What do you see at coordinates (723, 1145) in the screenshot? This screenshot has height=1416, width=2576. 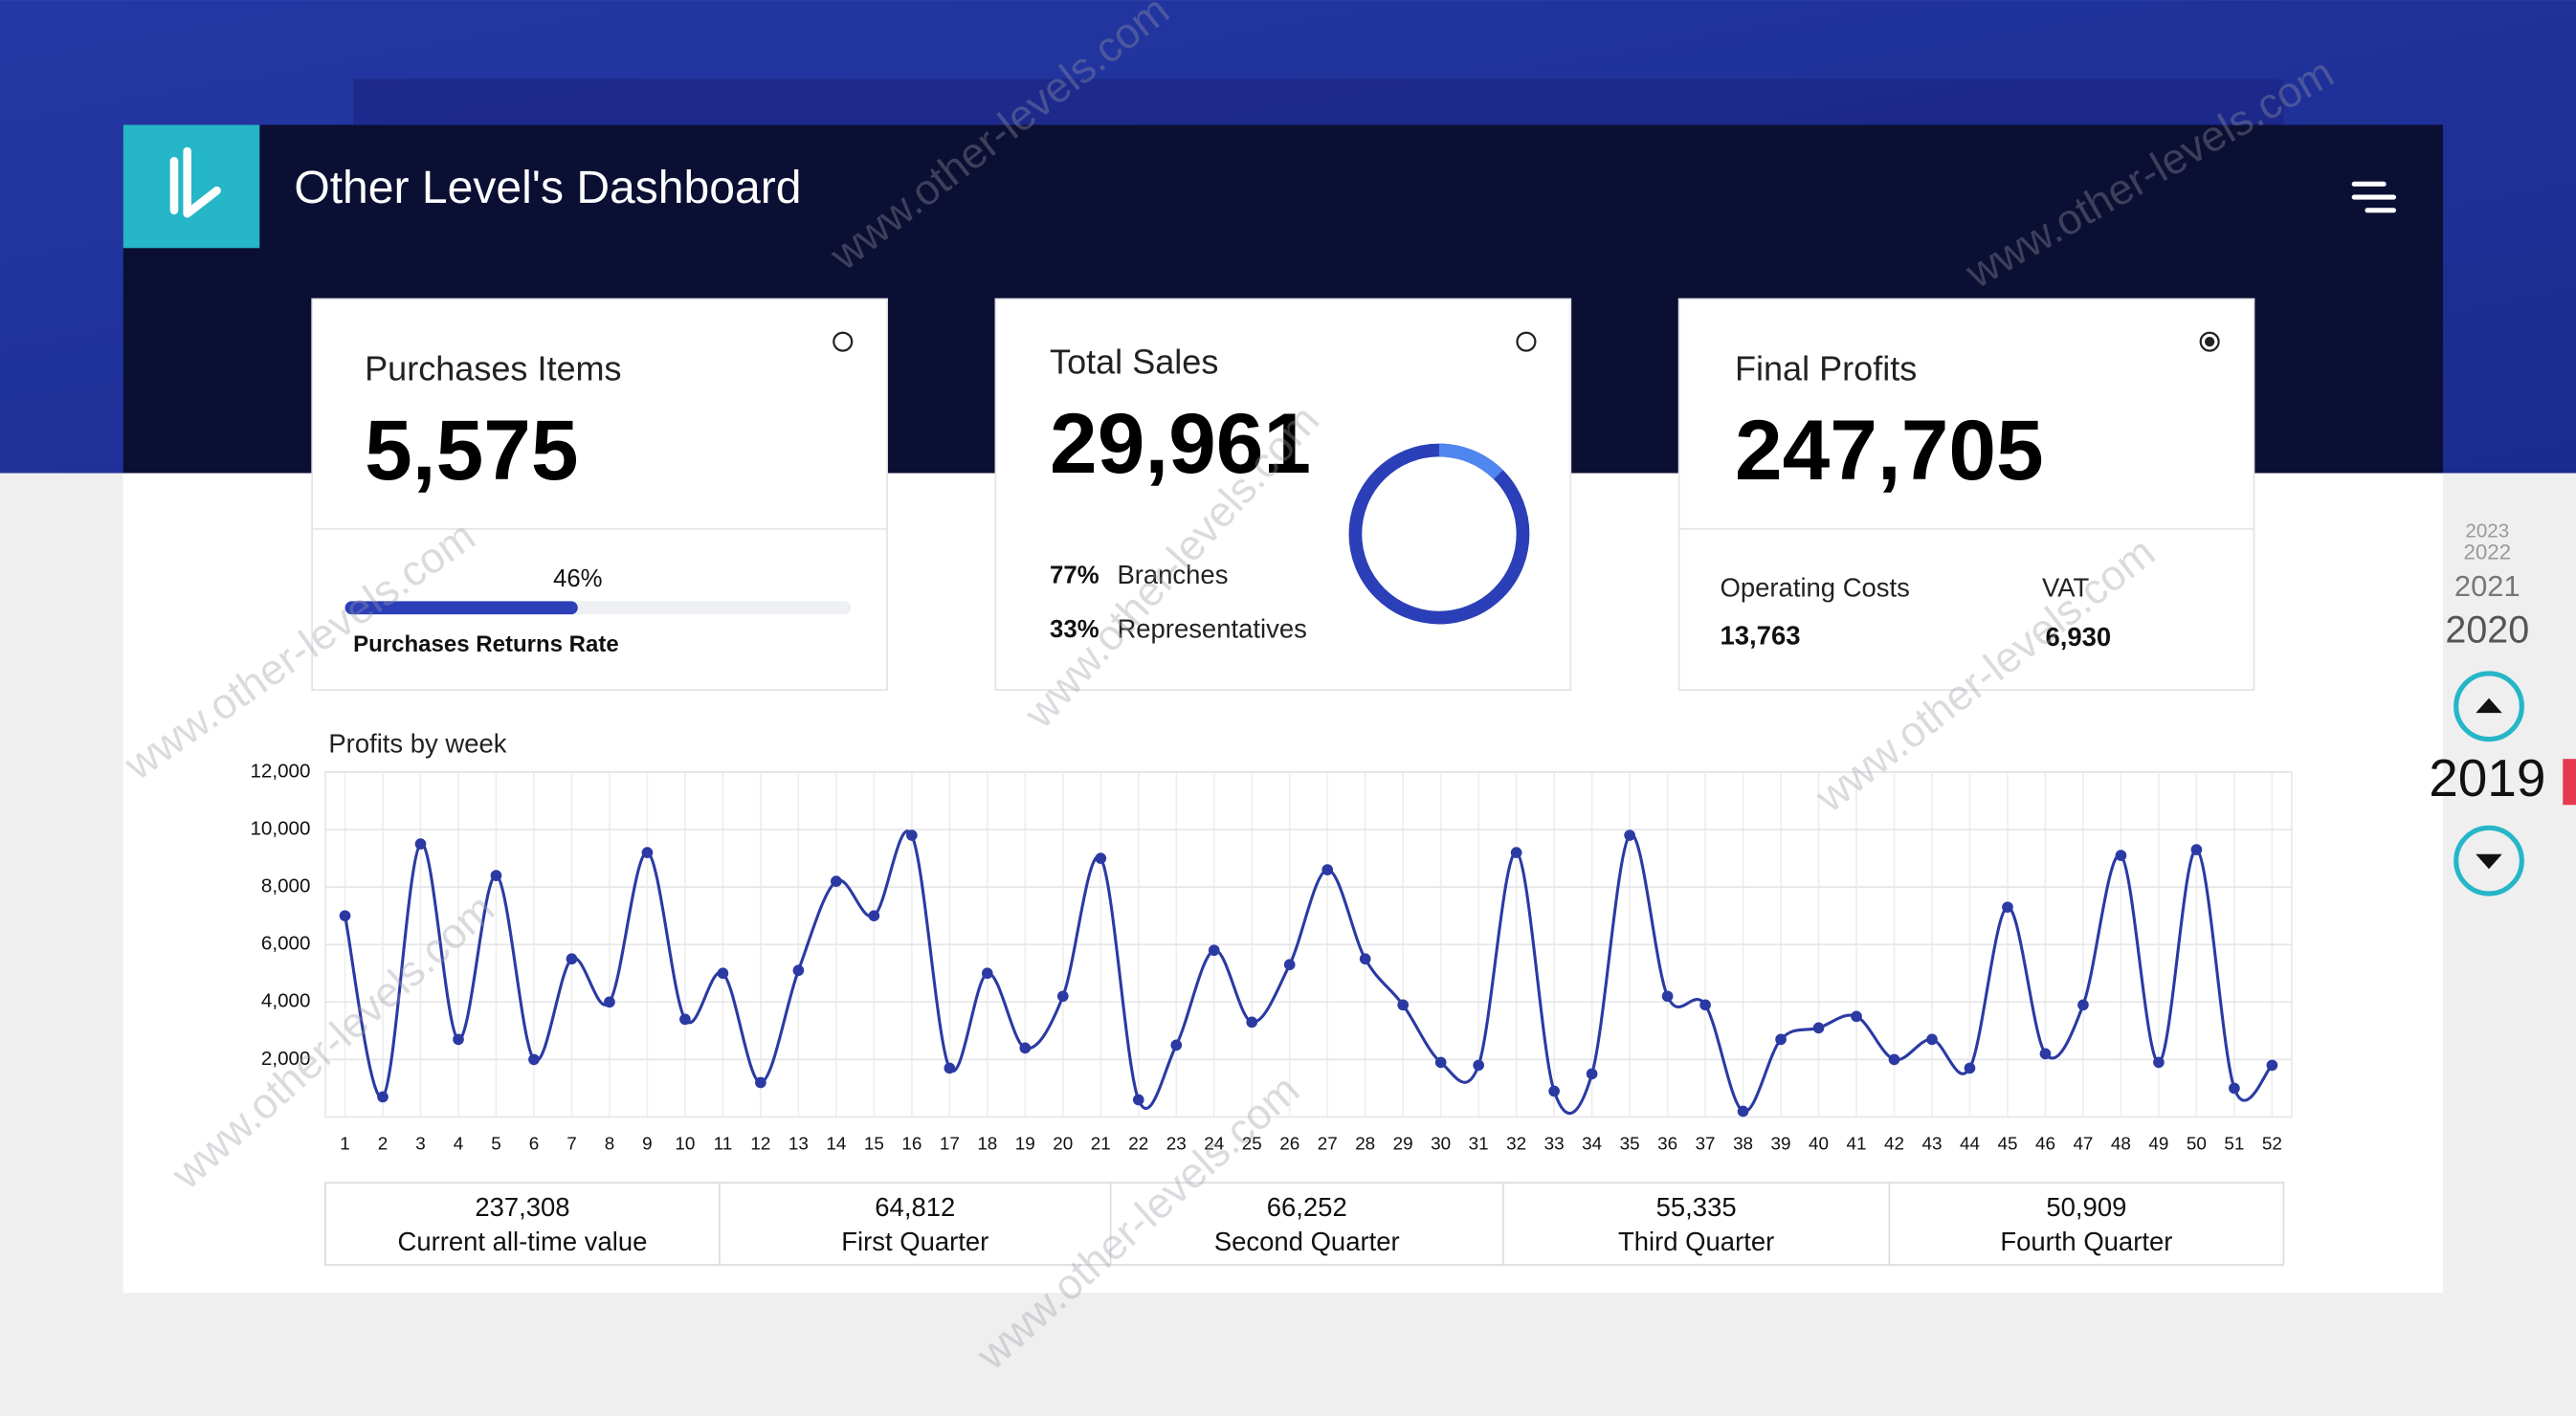 I see `x-tick-label: 11` at bounding box center [723, 1145].